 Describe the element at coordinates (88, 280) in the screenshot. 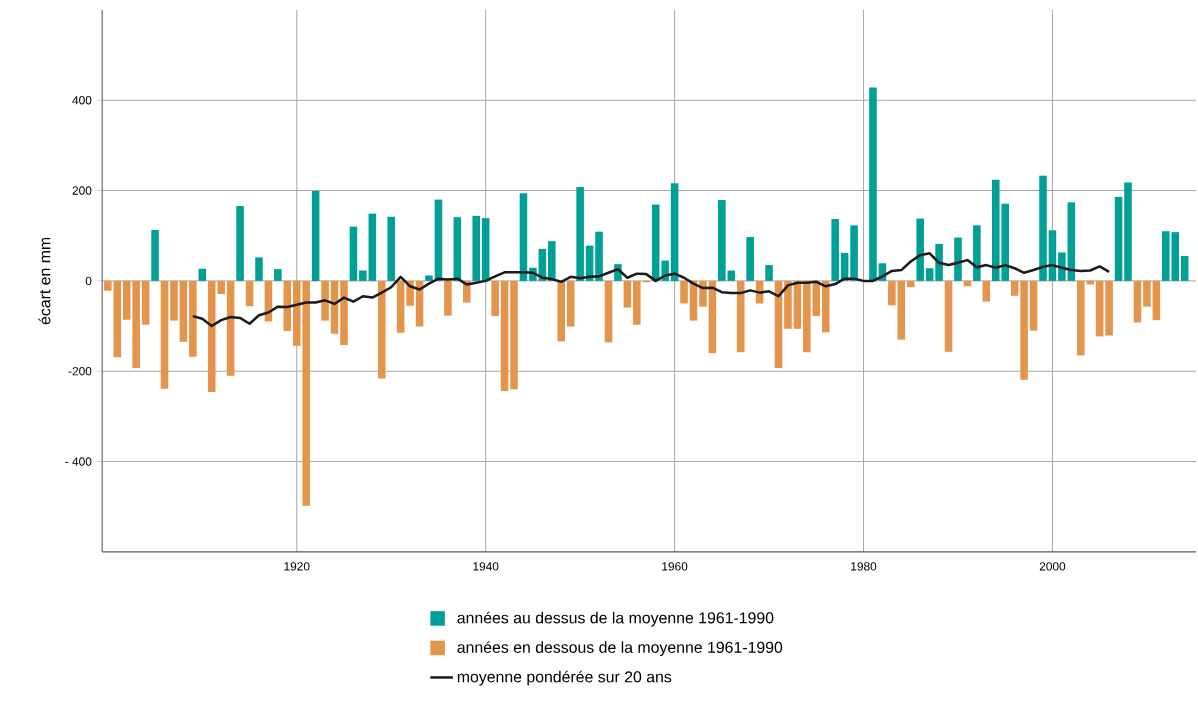

I see `y-tick-label: 0` at that location.